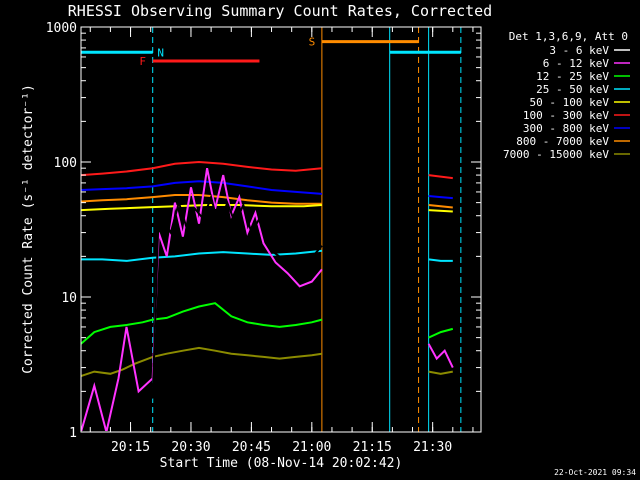 Image resolution: width=640 pixels, height=480 pixels. Describe the element at coordinates (28, 229) in the screenshot. I see `y-axis-label: Corrected Count Rate (s⁻¹ detector⁻¹)` at that location.